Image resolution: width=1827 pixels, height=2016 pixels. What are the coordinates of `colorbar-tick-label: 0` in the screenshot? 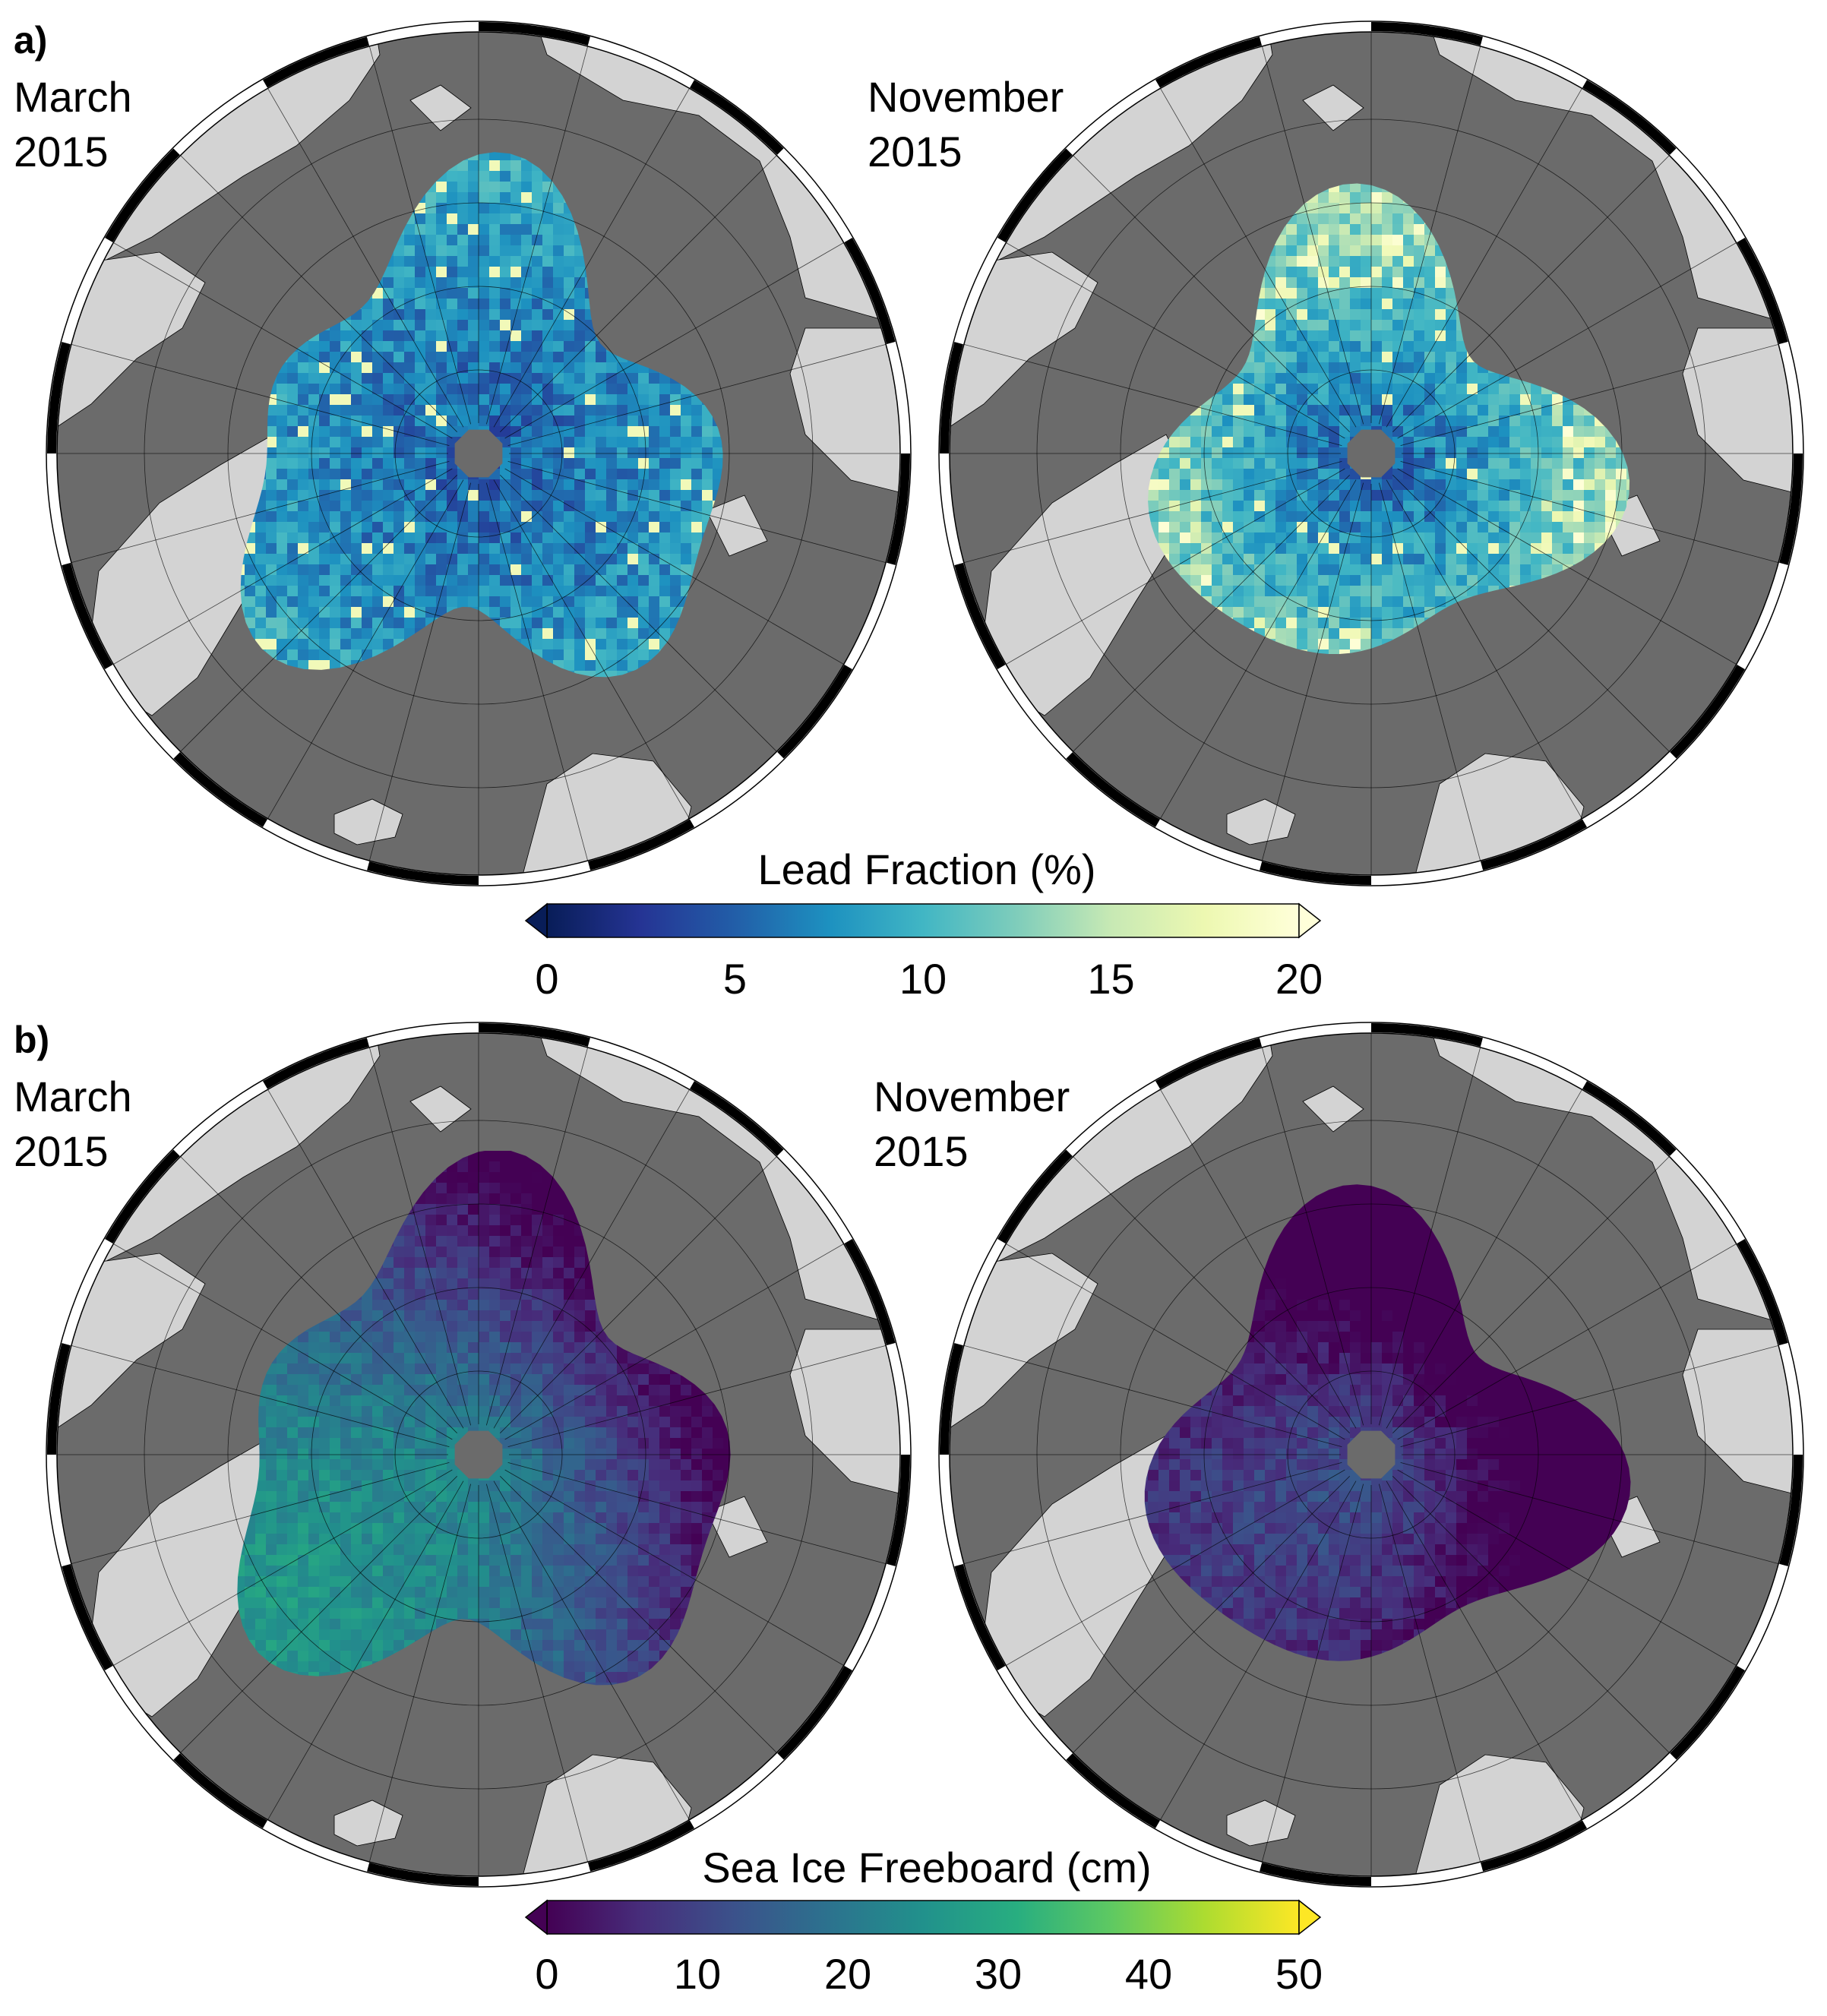 It's located at (547, 1974).